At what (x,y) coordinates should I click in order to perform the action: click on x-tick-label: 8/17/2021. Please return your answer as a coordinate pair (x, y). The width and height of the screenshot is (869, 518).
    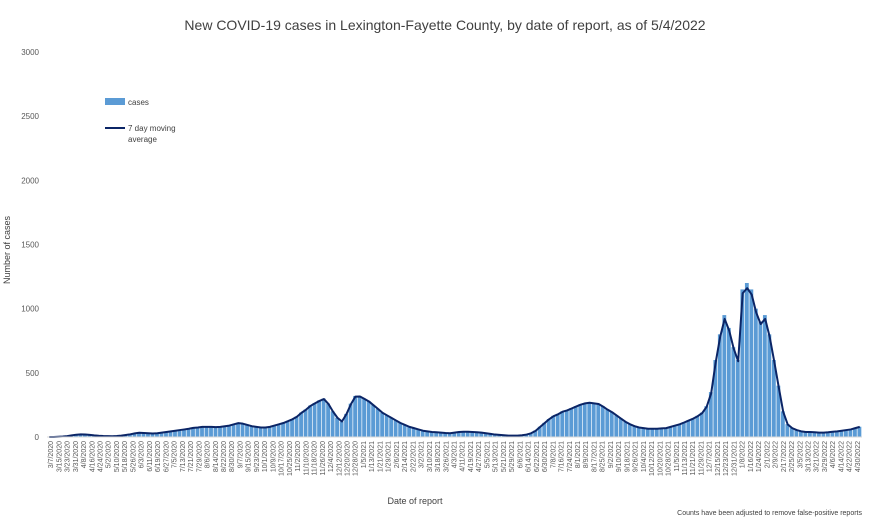
    Looking at the image, I should click on (594, 456).